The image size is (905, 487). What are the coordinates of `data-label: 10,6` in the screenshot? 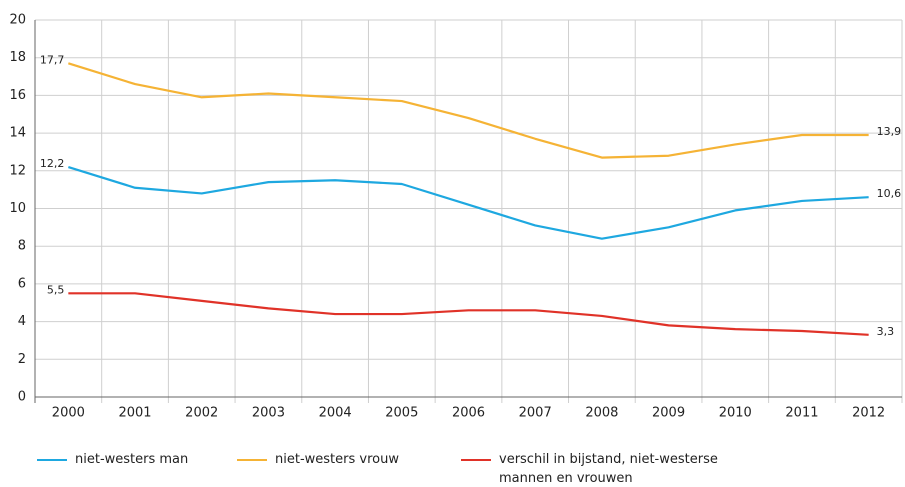 It's located at (889, 193).